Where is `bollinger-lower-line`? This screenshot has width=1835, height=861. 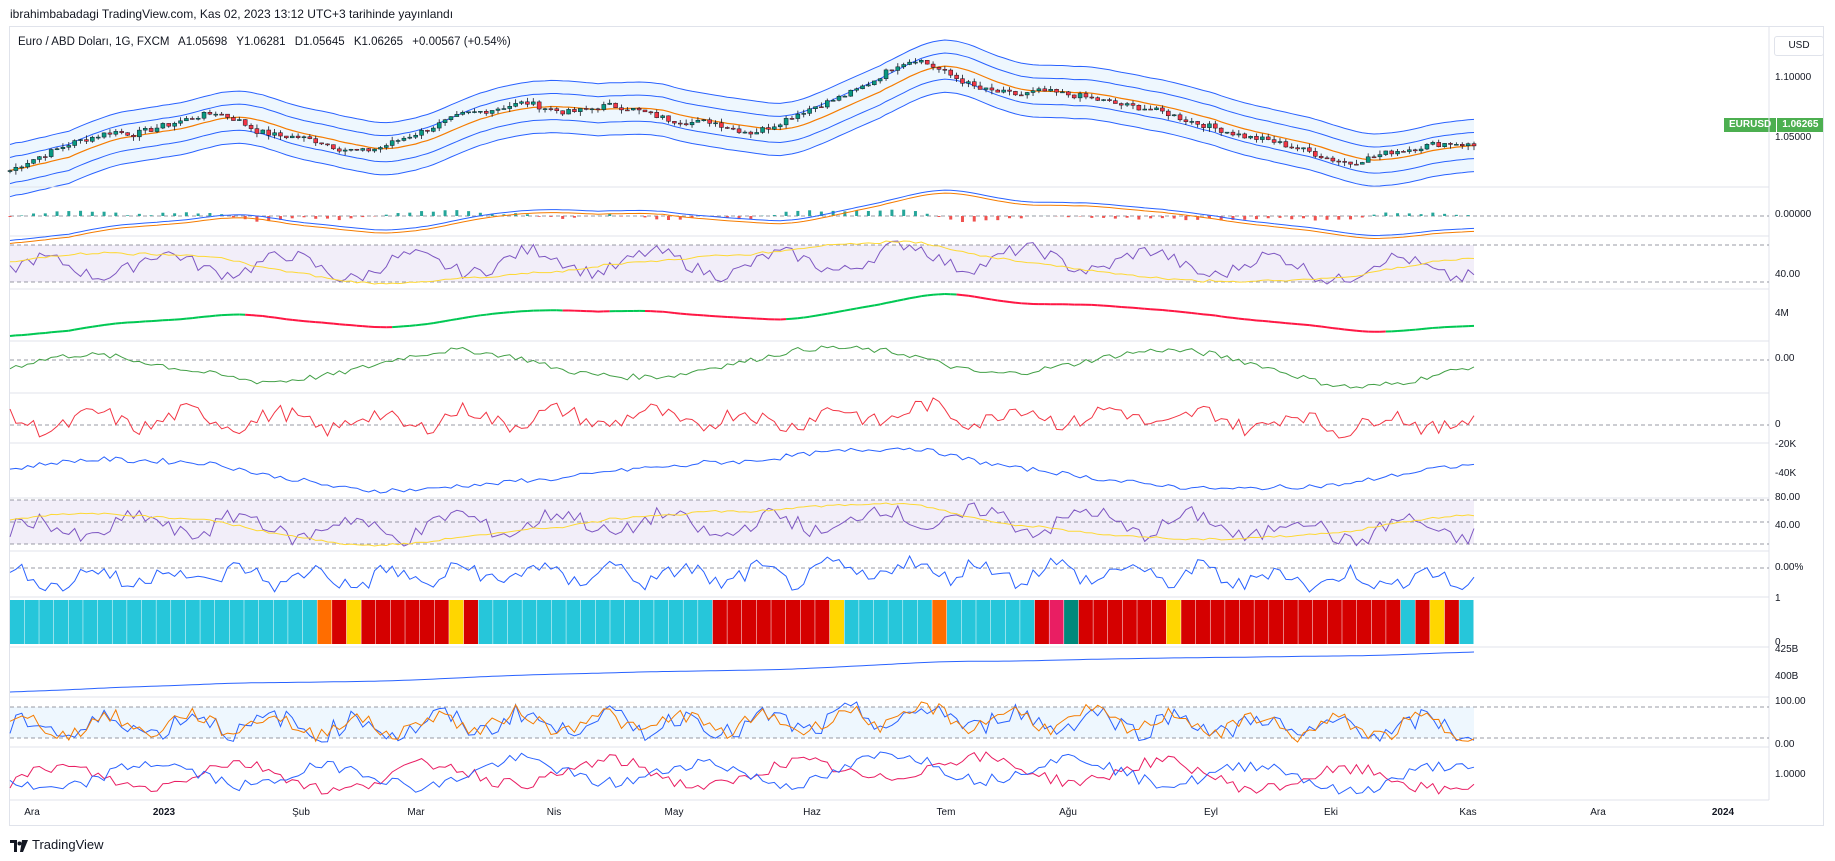 bollinger-lower-line is located at coordinates (742, 144).